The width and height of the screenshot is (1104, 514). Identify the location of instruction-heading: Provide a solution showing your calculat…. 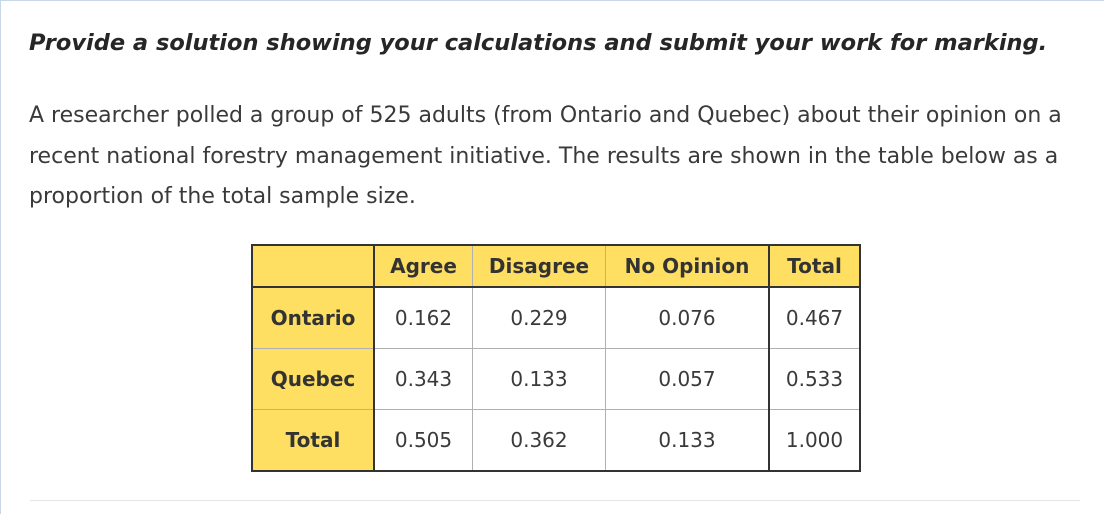
(538, 43).